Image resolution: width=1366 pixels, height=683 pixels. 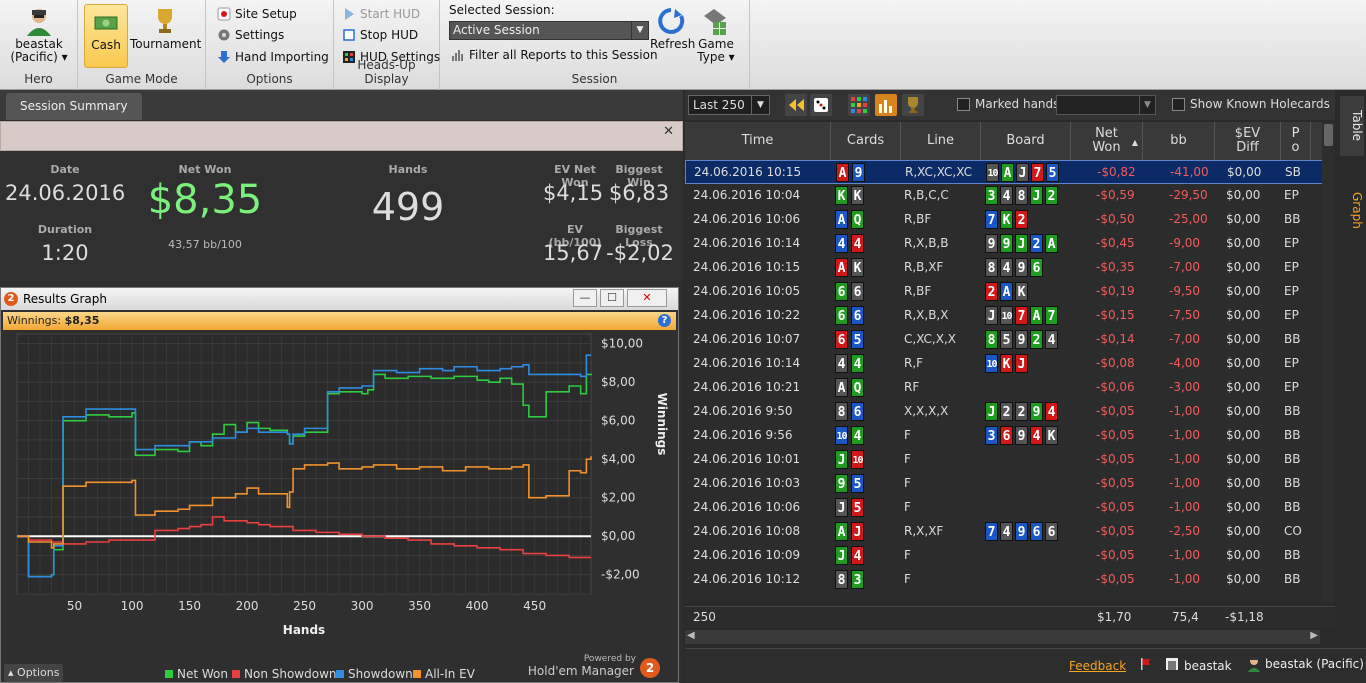 What do you see at coordinates (74, 106) in the screenshot?
I see `tab-session-summary: Session Summary` at bounding box center [74, 106].